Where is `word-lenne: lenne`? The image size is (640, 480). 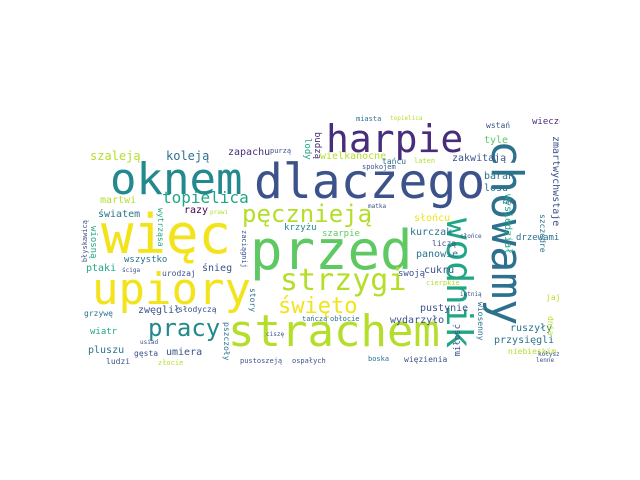 word-lenne: lenne is located at coordinates (545, 360).